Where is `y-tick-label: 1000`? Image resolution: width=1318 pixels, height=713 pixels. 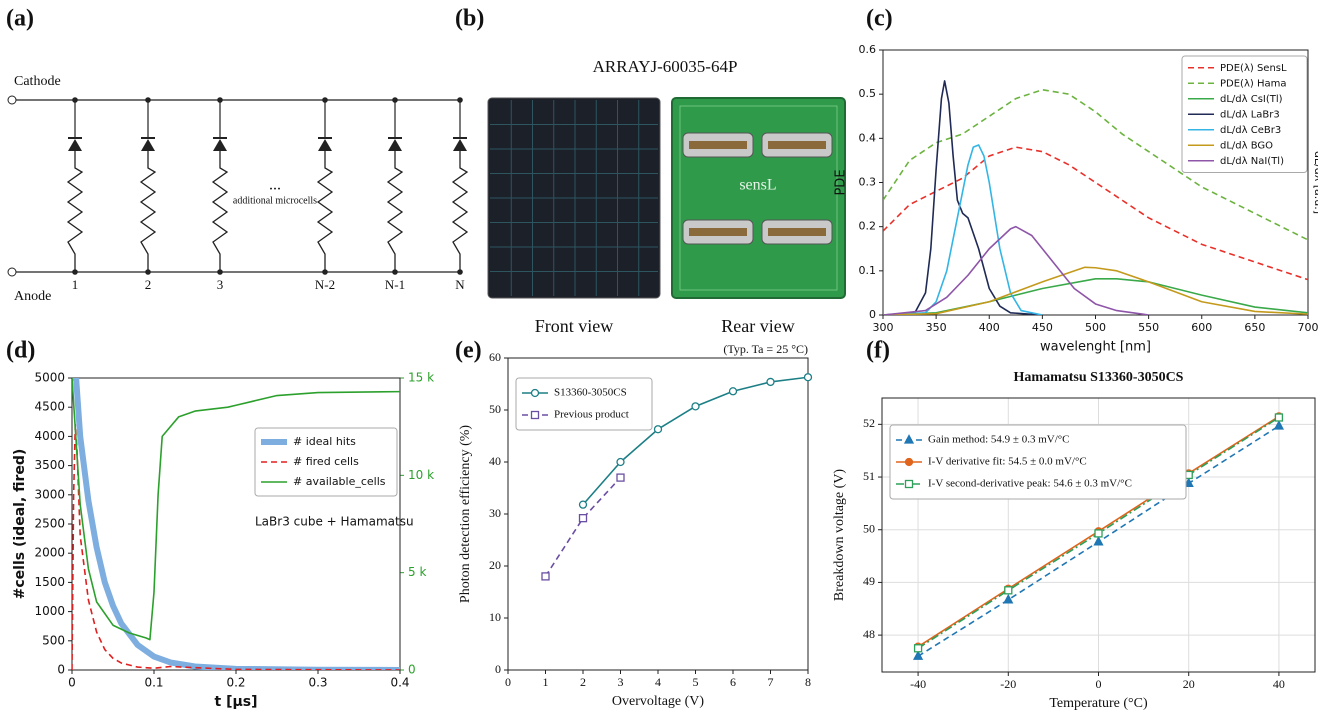
y-tick-label: 1000 is located at coordinates (49, 611).